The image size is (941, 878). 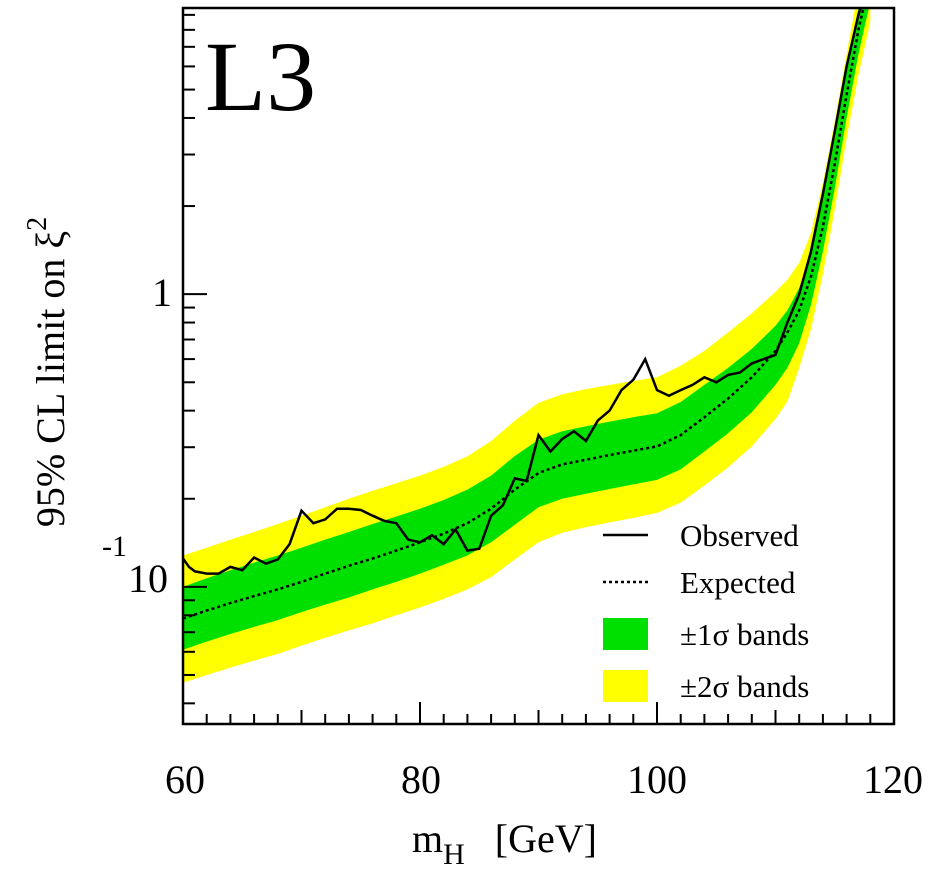 What do you see at coordinates (739, 535) in the screenshot?
I see `legend-observed-label: Observed` at bounding box center [739, 535].